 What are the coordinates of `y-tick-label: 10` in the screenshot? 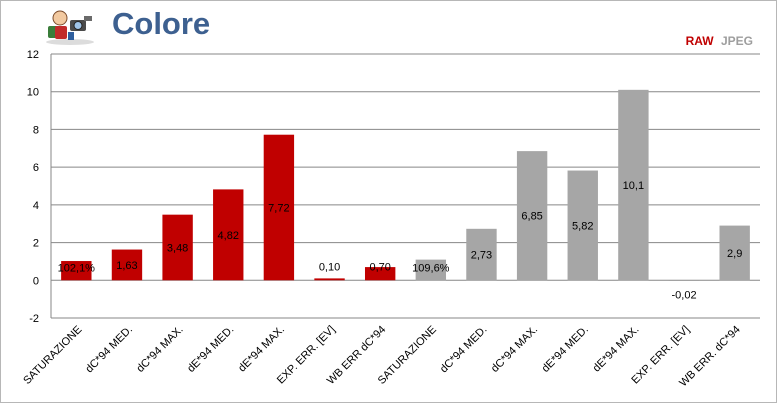 It's located at (33, 93).